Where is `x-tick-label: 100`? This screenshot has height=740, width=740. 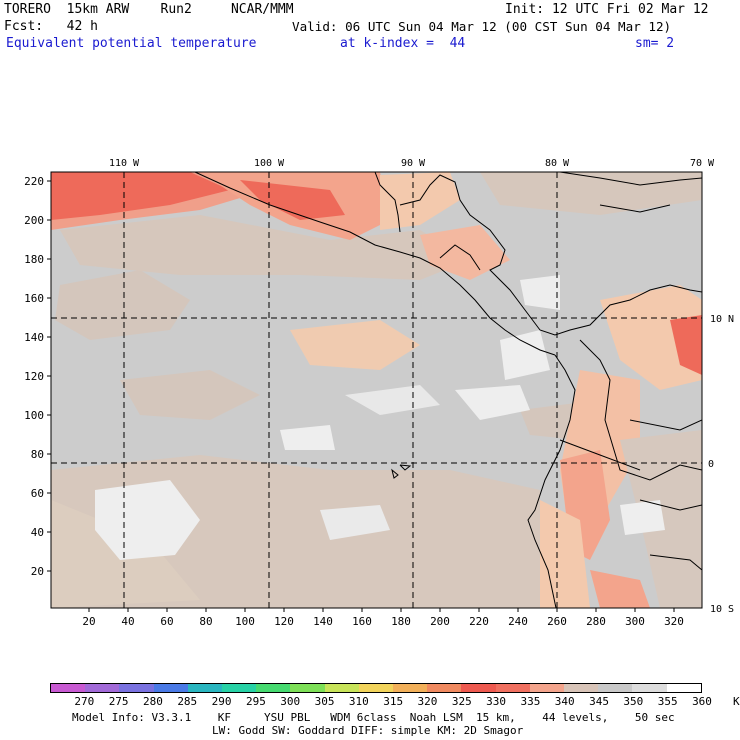 x-tick-label: 100 is located at coordinates (245, 621).